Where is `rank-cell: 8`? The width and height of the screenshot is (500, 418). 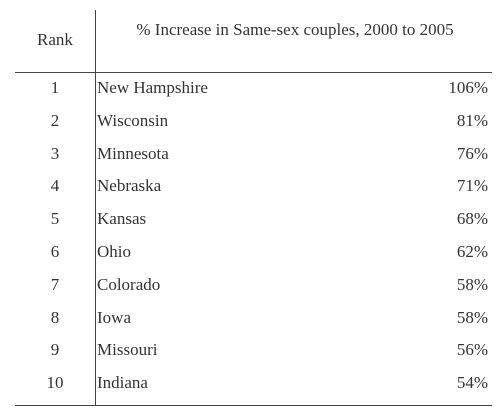
rank-cell: 8 is located at coordinates (55, 317).